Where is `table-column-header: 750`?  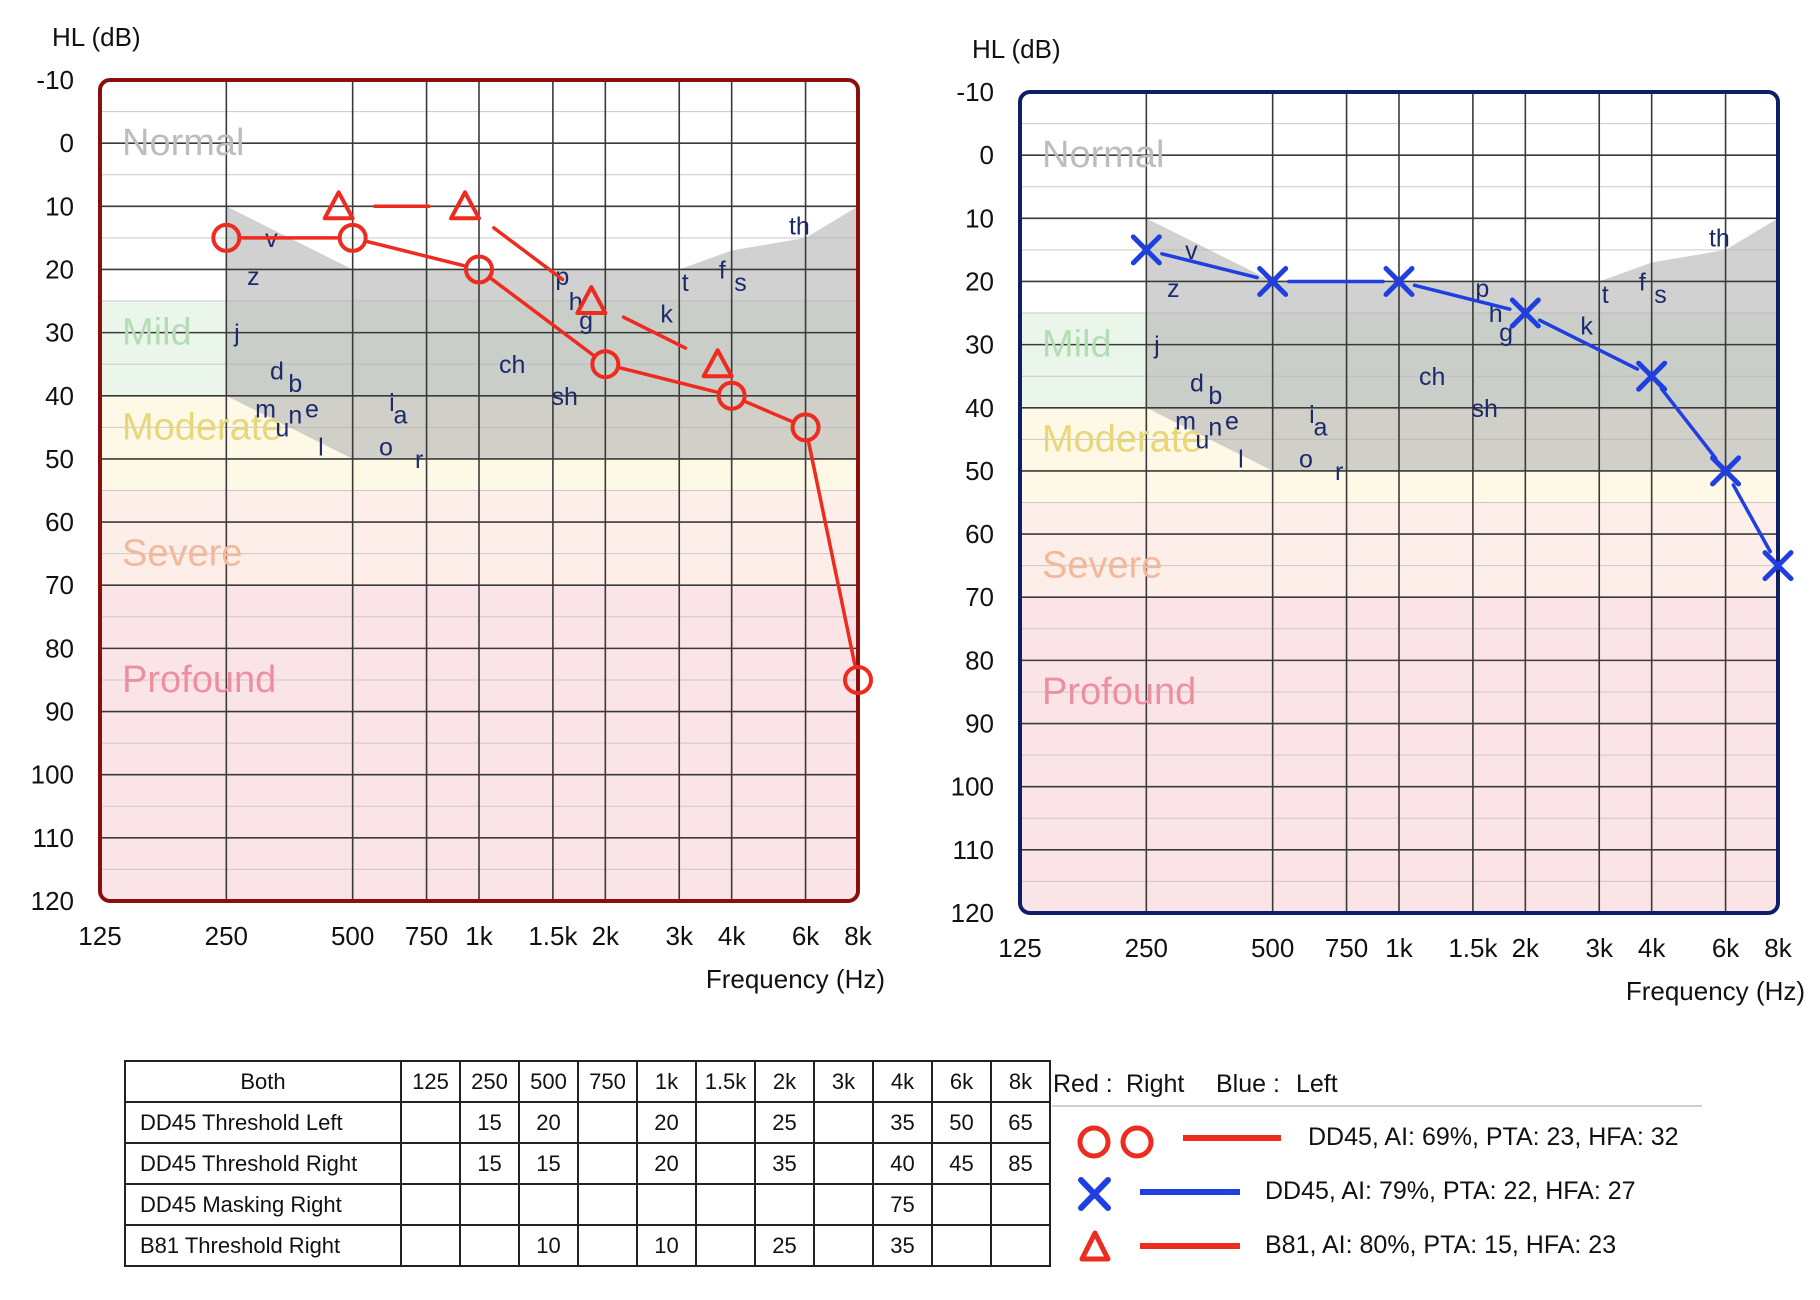
table-column-header: 750 is located at coordinates (607, 1081).